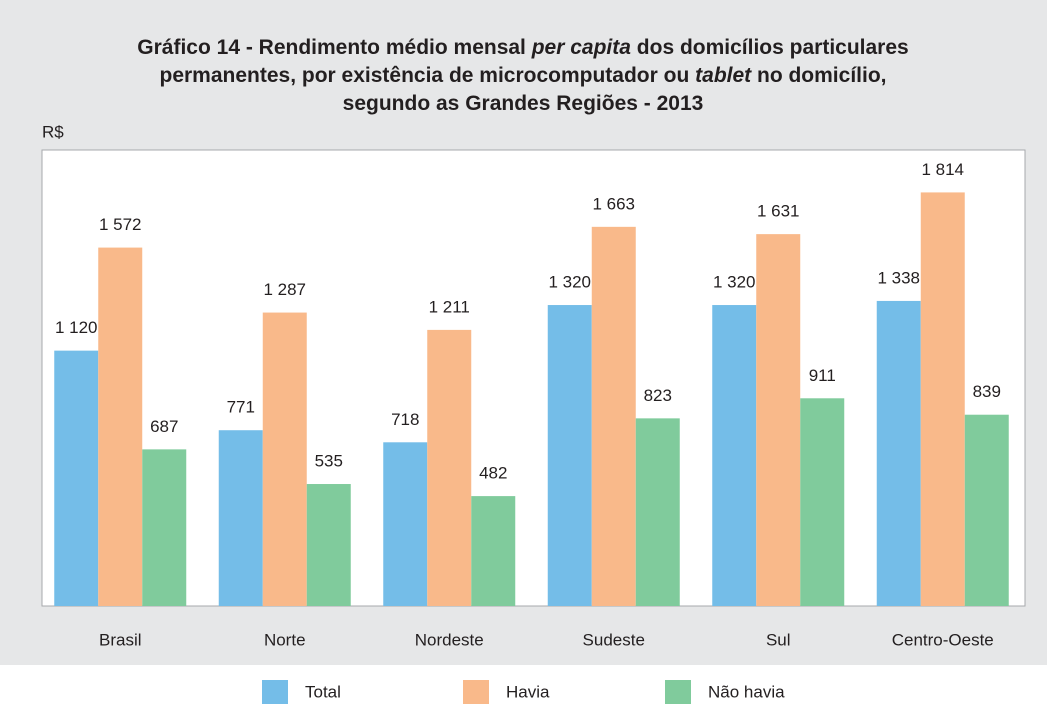 This screenshot has width=1047, height=706. I want to click on title-part: dos domicílios particulares, so click(770, 47).